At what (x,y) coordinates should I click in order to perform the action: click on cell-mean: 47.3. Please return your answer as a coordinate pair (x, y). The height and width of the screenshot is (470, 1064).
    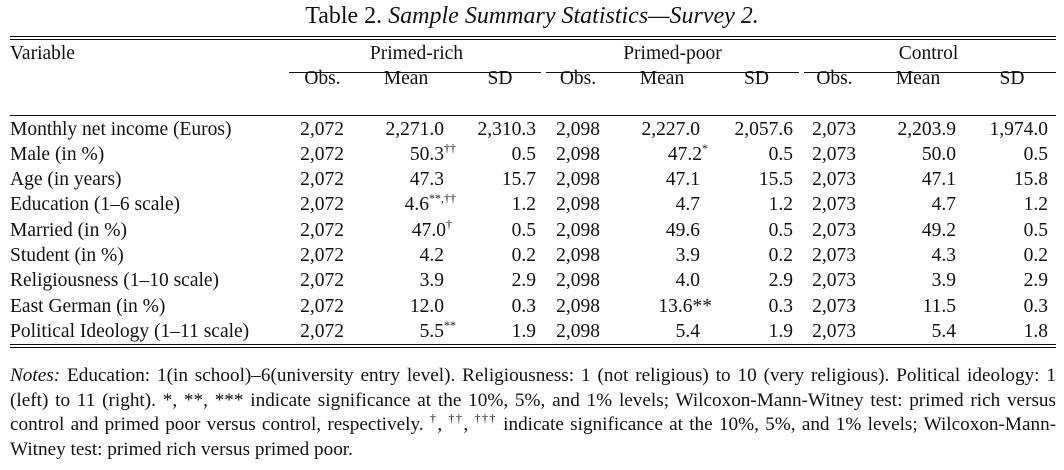
    Looking at the image, I should click on (406, 179).